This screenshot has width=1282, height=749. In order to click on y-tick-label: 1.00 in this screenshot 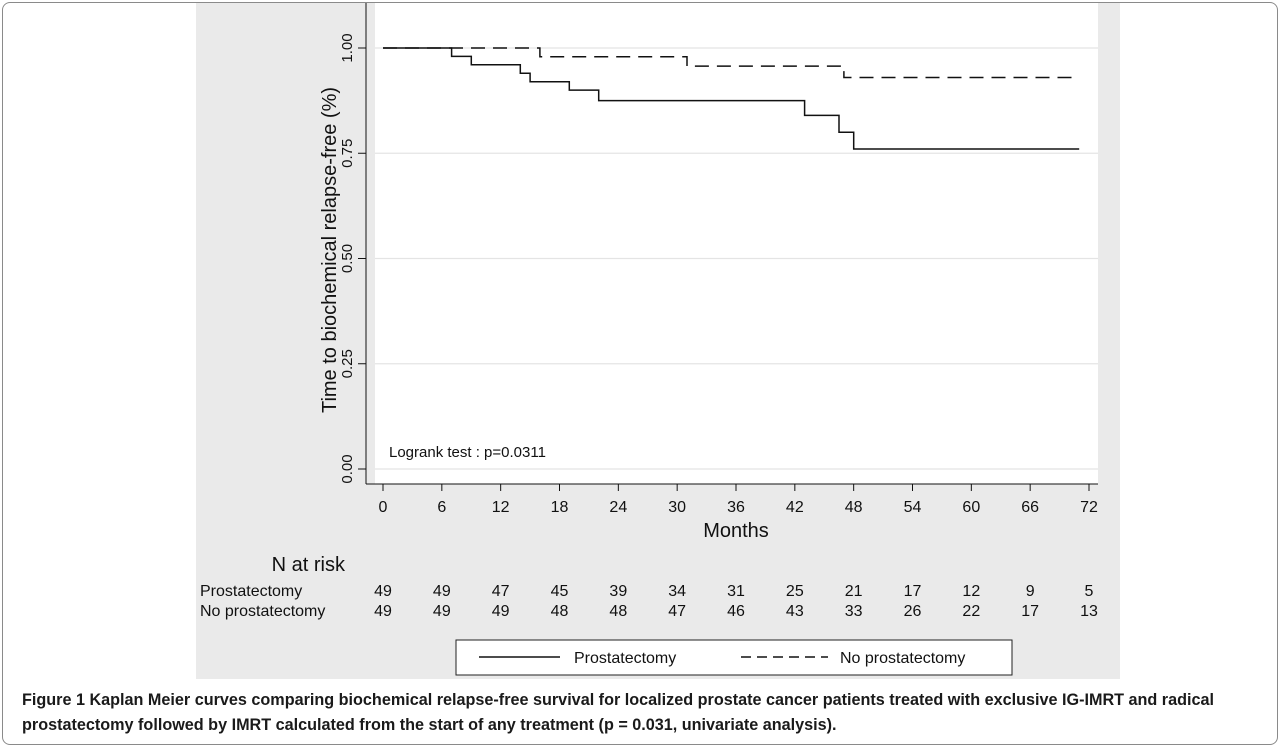, I will do `click(347, 47)`.